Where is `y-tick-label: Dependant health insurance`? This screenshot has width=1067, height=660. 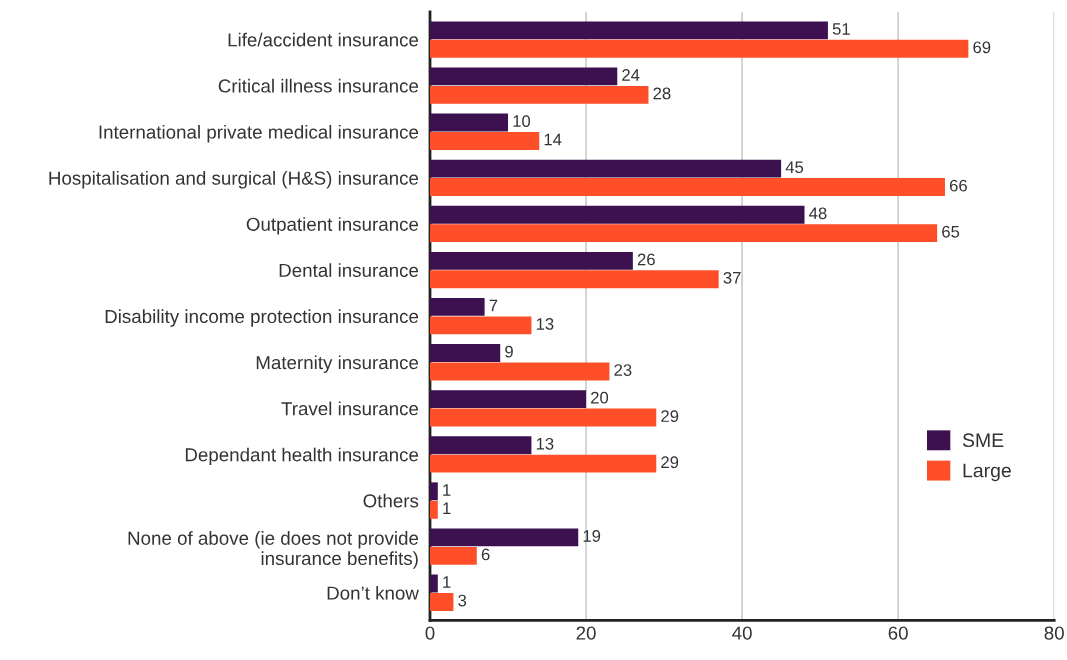 y-tick-label: Dependant health insurance is located at coordinates (302, 456).